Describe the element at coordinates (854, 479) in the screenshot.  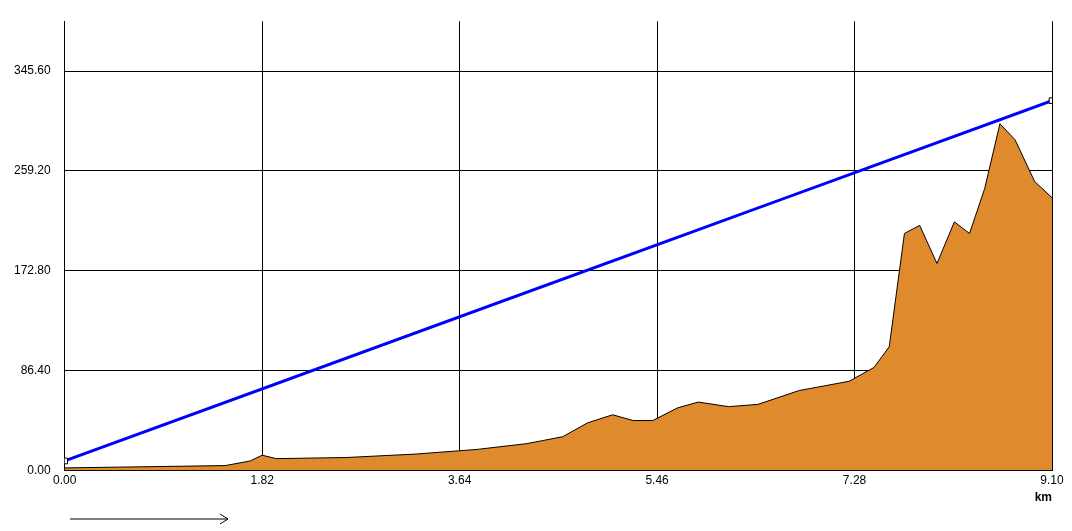
I see `x-tick-label: 7.28` at that location.